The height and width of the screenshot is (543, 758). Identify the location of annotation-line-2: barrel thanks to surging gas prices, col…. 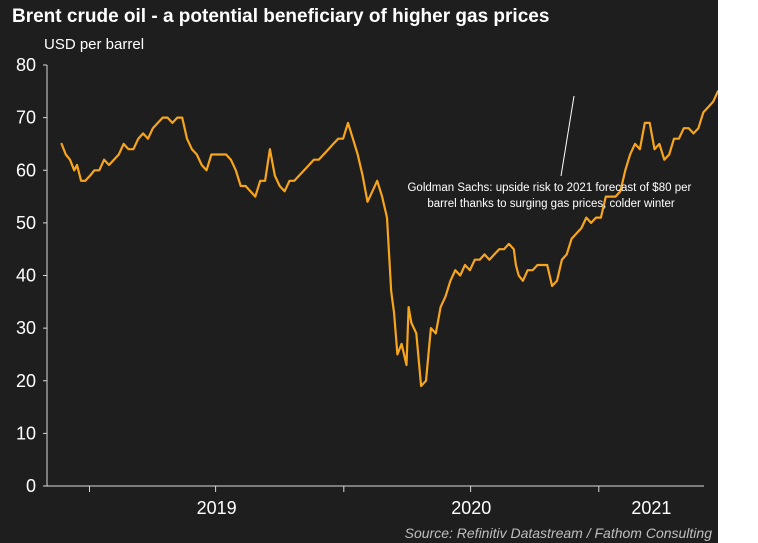
(551, 204).